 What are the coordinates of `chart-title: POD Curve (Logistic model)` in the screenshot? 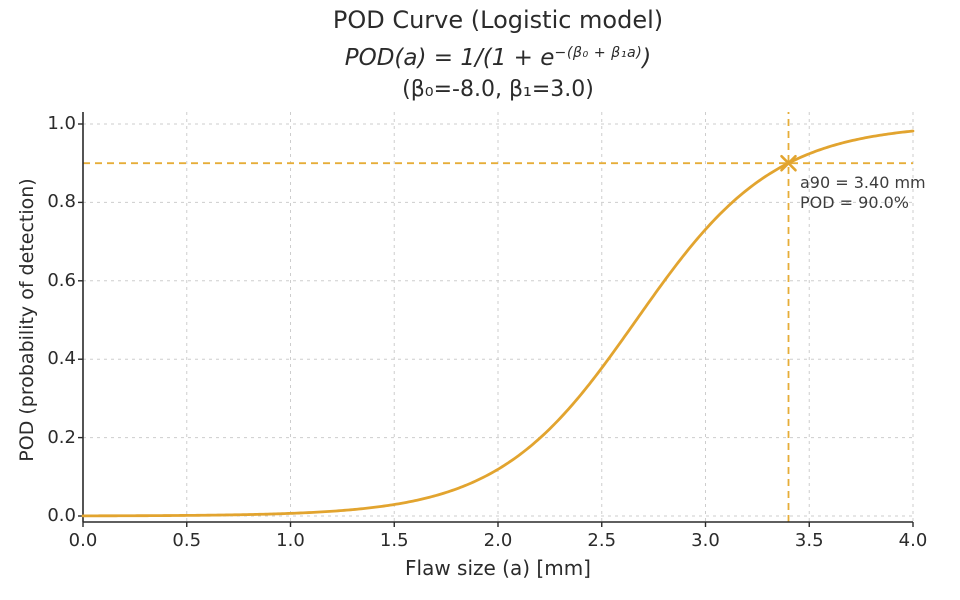 It's located at (498, 20).